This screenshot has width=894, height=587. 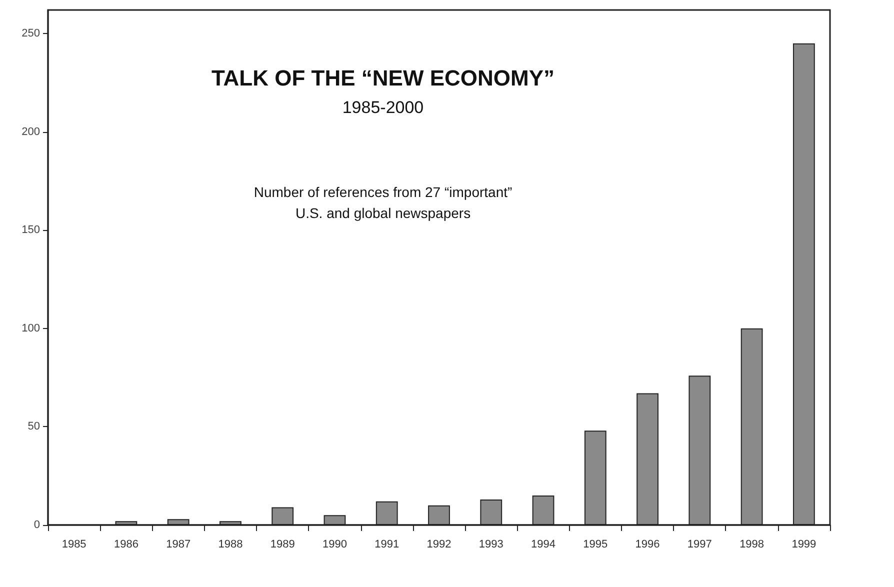 I want to click on x-tick-label: 1988, so click(x=230, y=544).